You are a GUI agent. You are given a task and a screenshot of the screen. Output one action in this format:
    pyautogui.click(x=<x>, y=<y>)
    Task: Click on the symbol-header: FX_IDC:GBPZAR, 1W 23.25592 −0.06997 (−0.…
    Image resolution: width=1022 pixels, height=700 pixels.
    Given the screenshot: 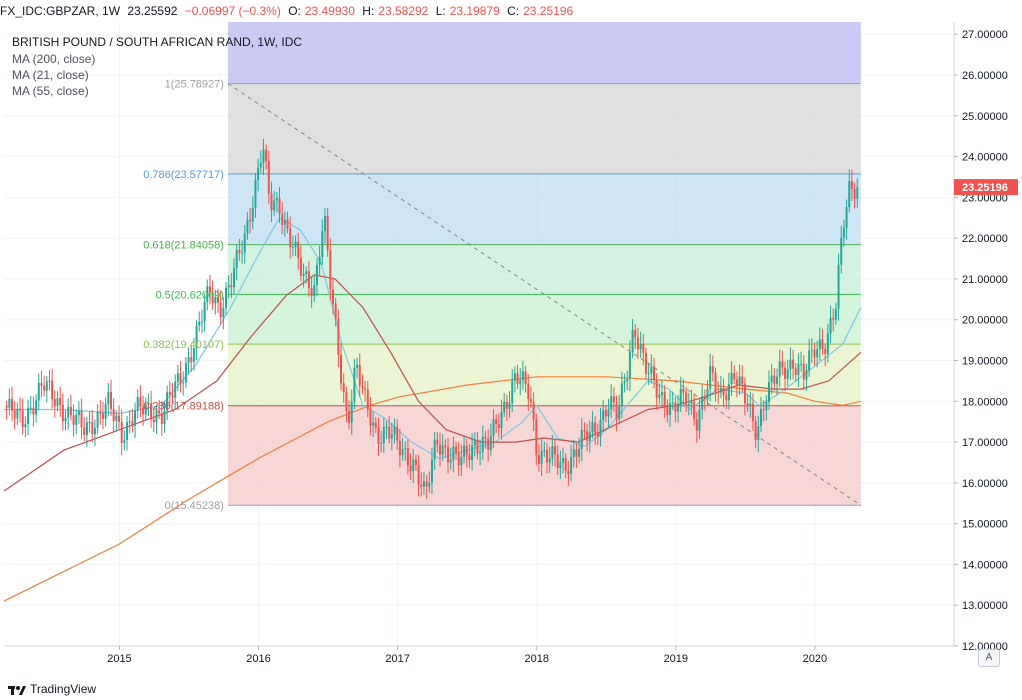 What is the action you would take?
    pyautogui.click(x=511, y=11)
    